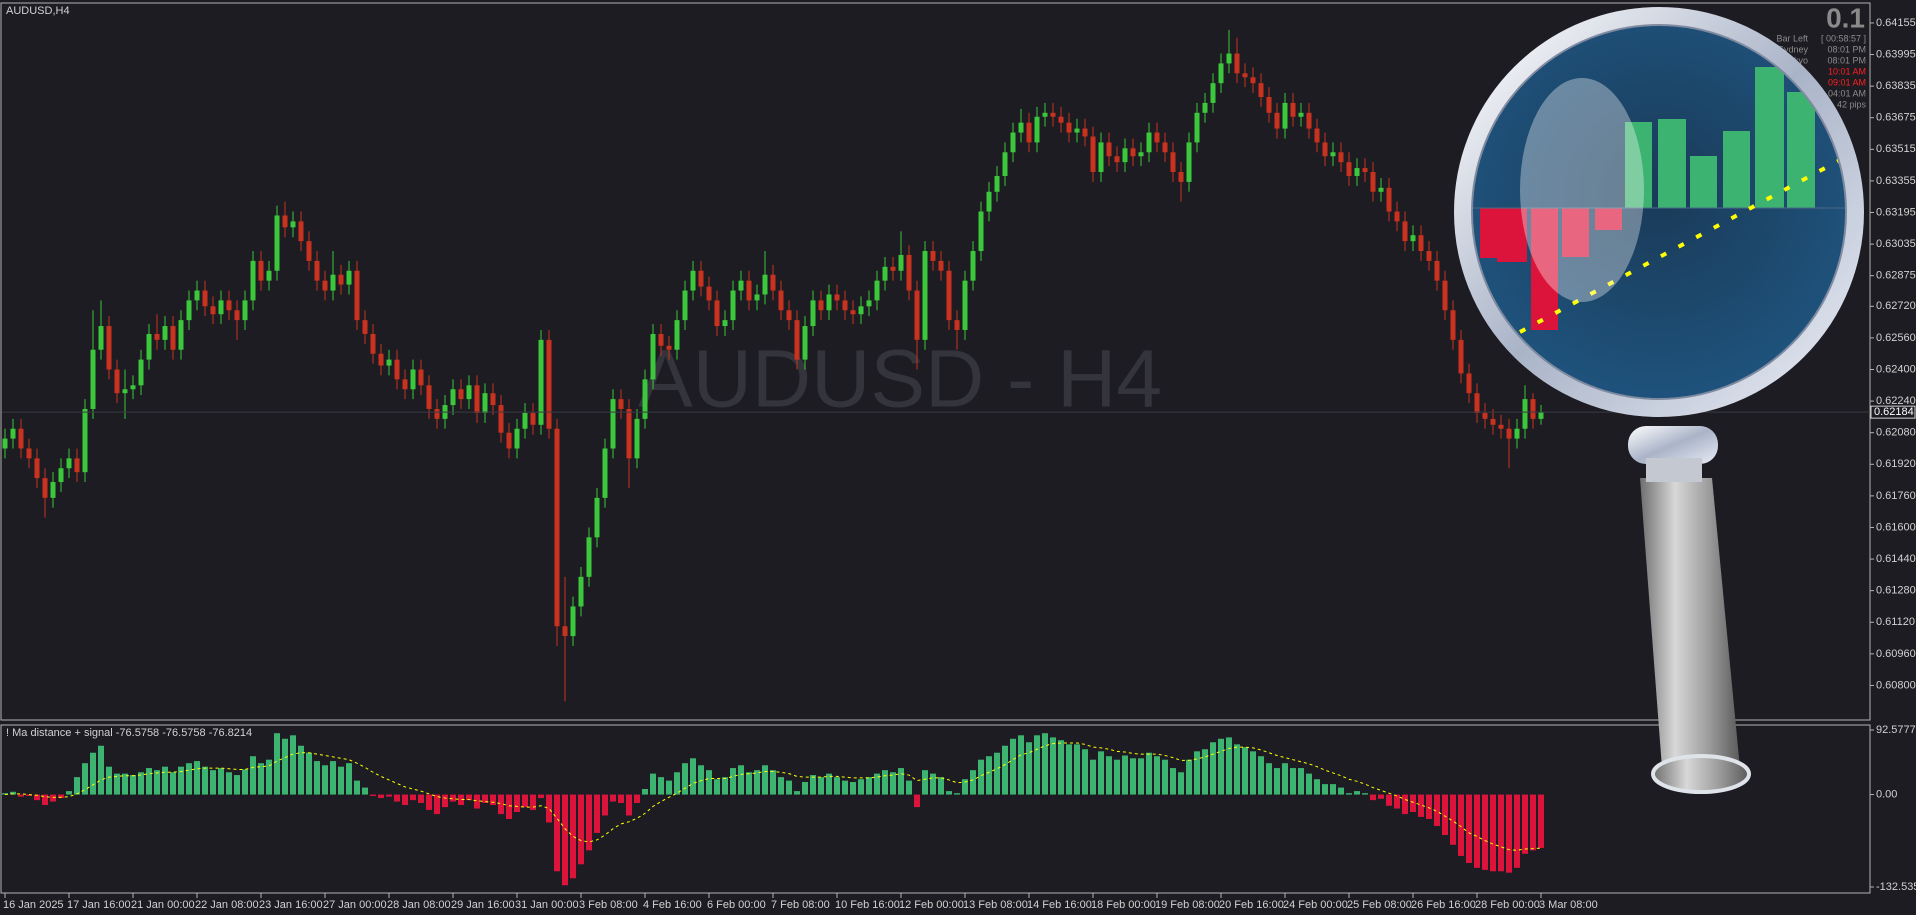 This screenshot has width=1916, height=915. What do you see at coordinates (38, 11) in the screenshot?
I see `chart-title: AUDUSD,H4` at bounding box center [38, 11].